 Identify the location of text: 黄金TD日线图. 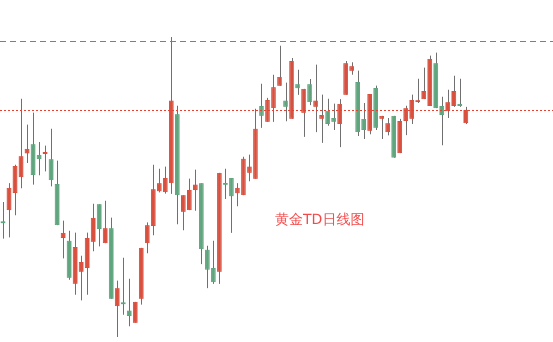
(319, 220).